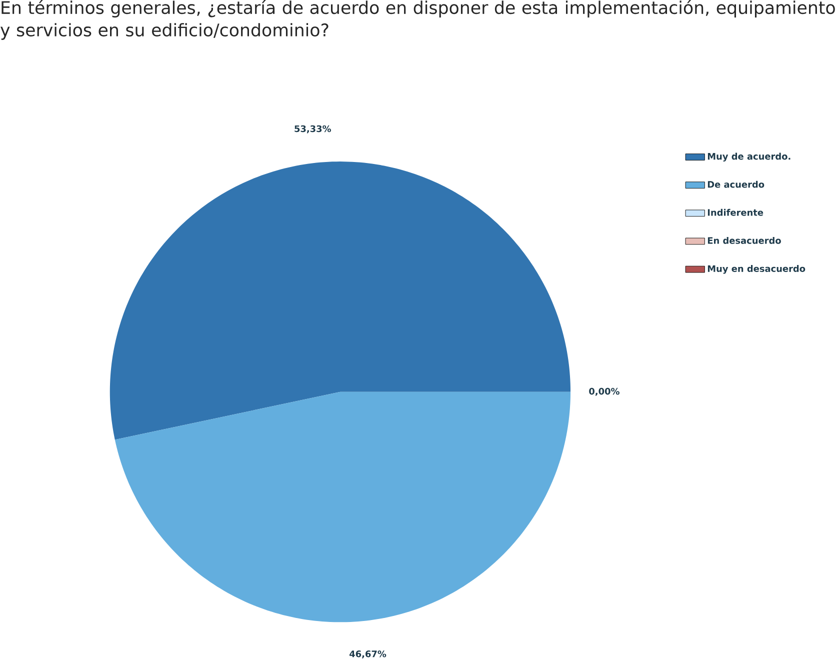 The image size is (837, 662). I want to click on legend-label: De acuerdo, so click(736, 184).